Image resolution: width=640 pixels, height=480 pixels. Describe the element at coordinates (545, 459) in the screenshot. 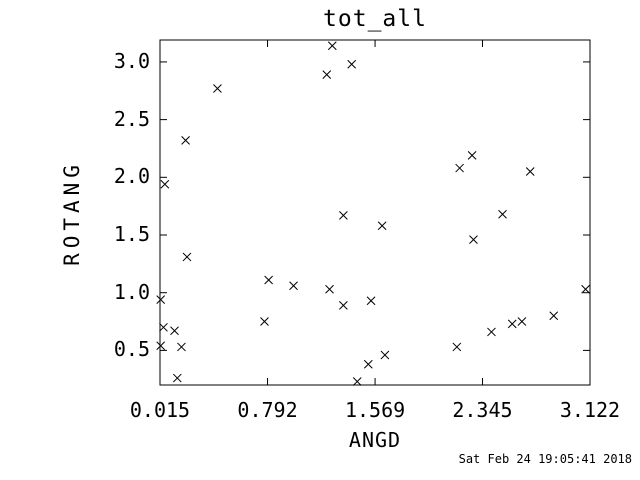

I see `timestamp: Sat Feb 24 19:05:41 2018` at that location.